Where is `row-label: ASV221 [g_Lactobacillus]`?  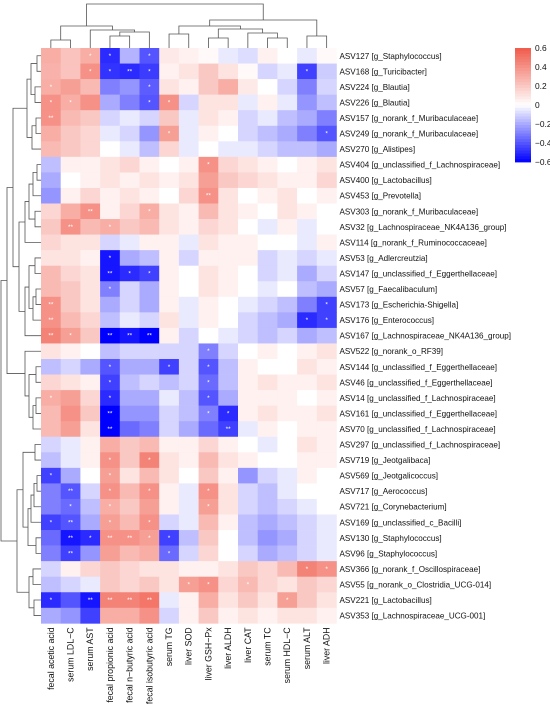
row-label: ASV221 [g_Lactobacillus] is located at coordinates (386, 600).